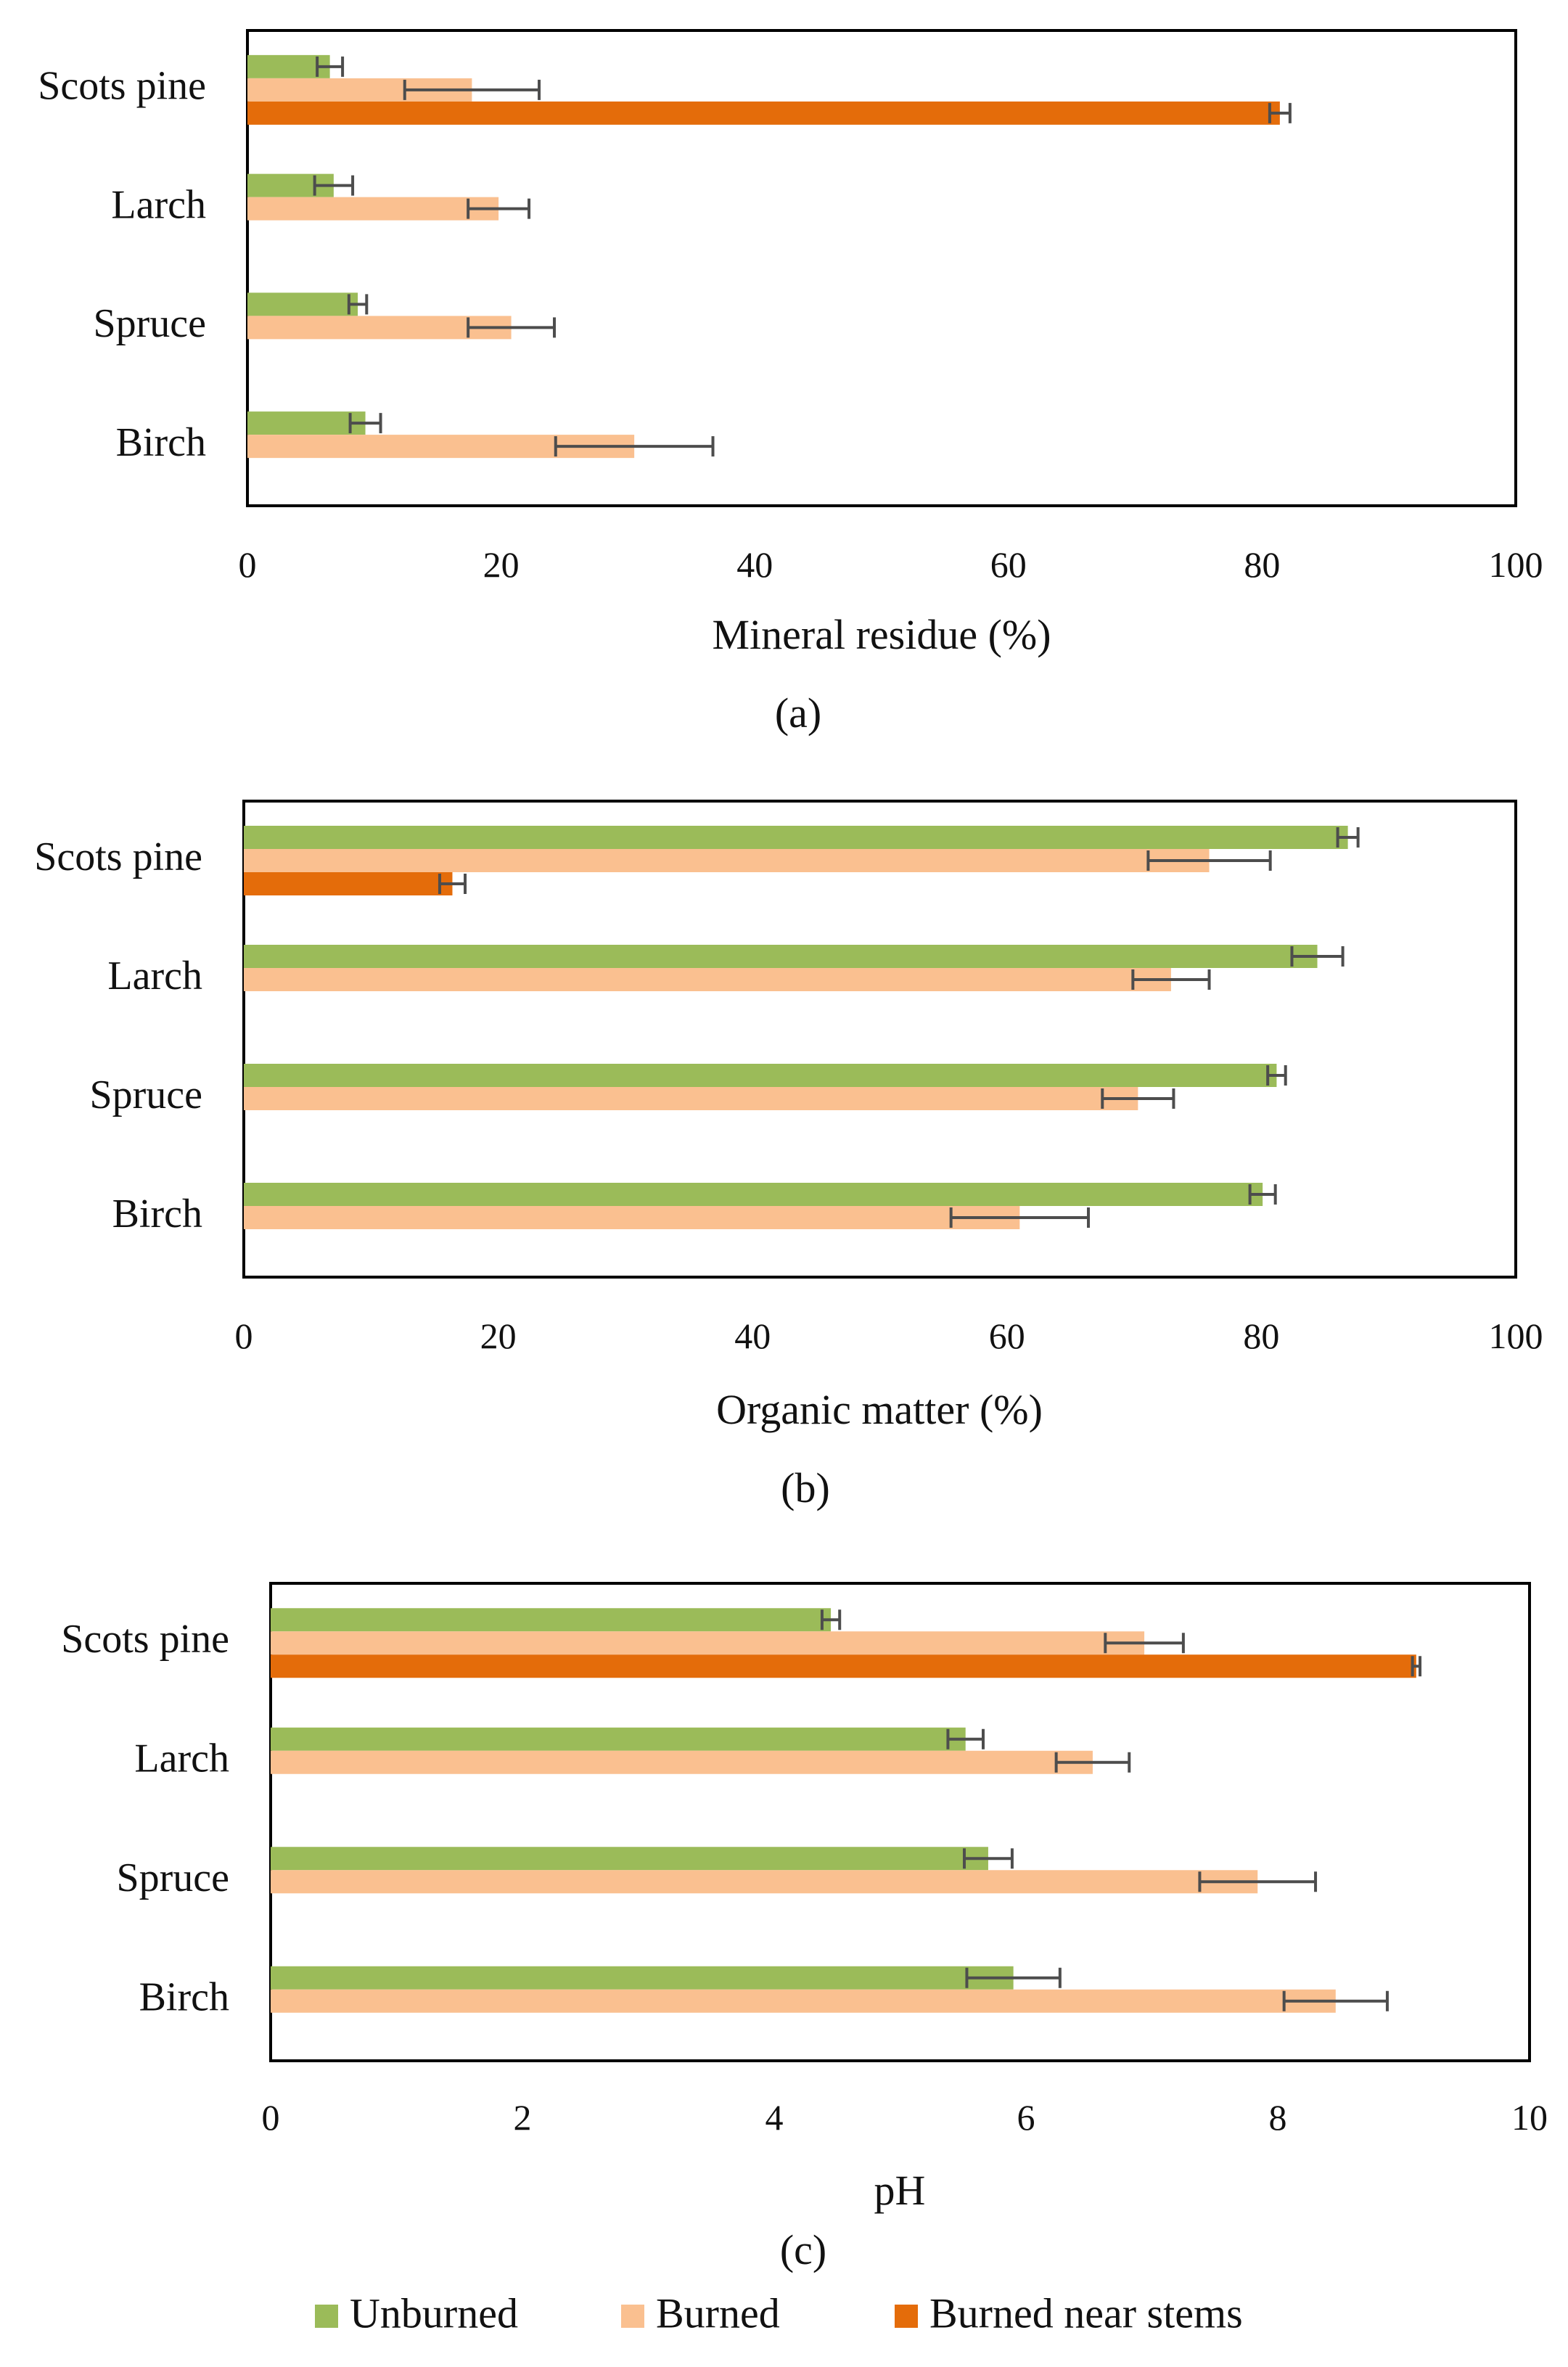  Describe the element at coordinates (798, 713) in the screenshot. I see `panel-label: (a)` at that location.